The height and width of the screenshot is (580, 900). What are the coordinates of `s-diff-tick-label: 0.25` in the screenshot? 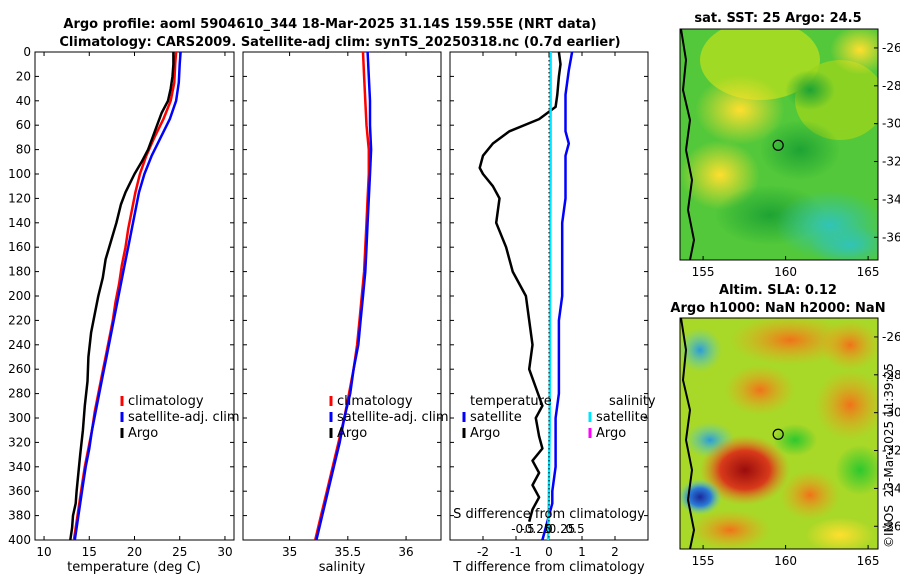 It's located at (562, 529).